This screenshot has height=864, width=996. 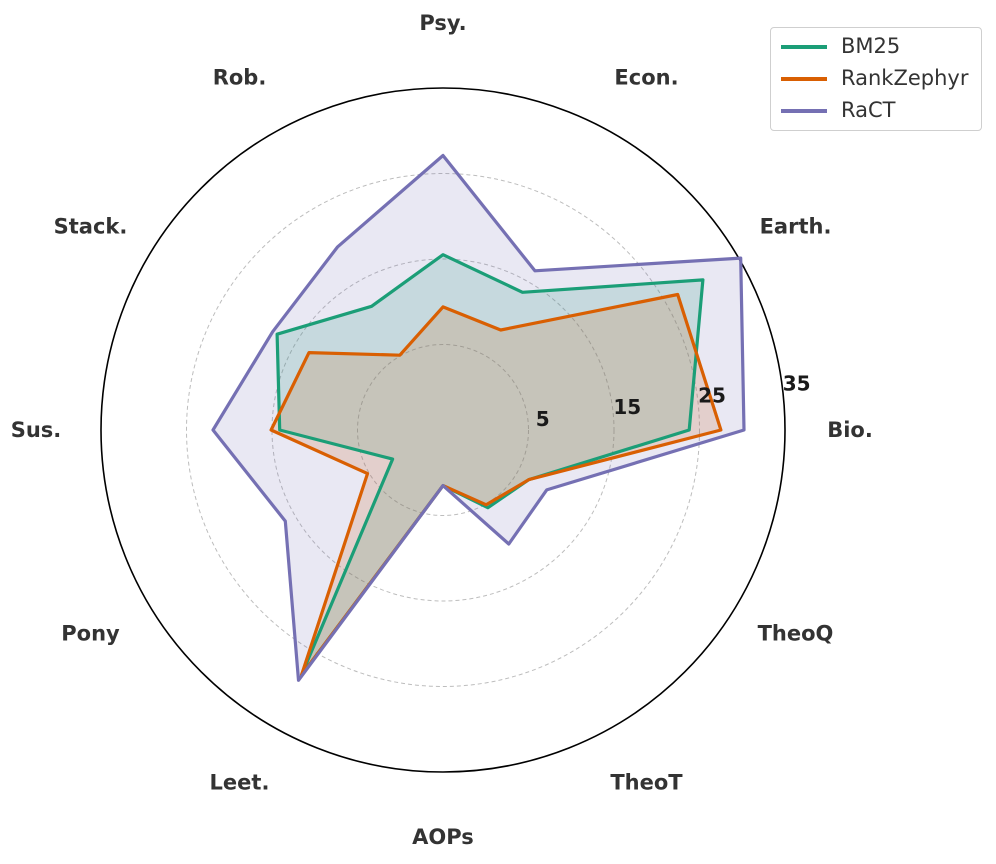 I want to click on radial-tick-label-35: 35, so click(x=797, y=383).